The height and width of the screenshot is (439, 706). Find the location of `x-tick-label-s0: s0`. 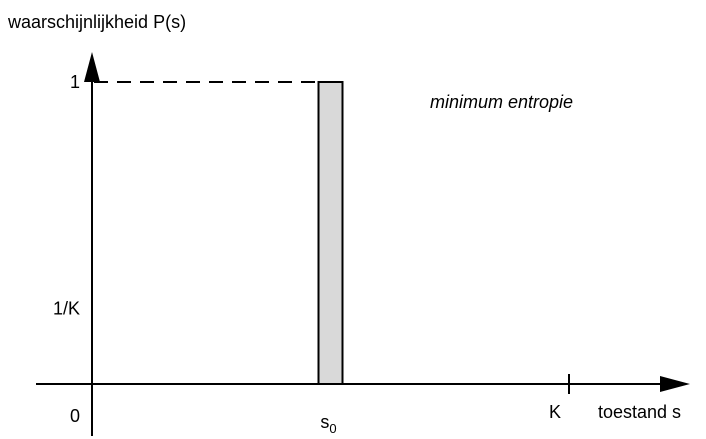

x-tick-label-s0: s0 is located at coordinates (328, 424).